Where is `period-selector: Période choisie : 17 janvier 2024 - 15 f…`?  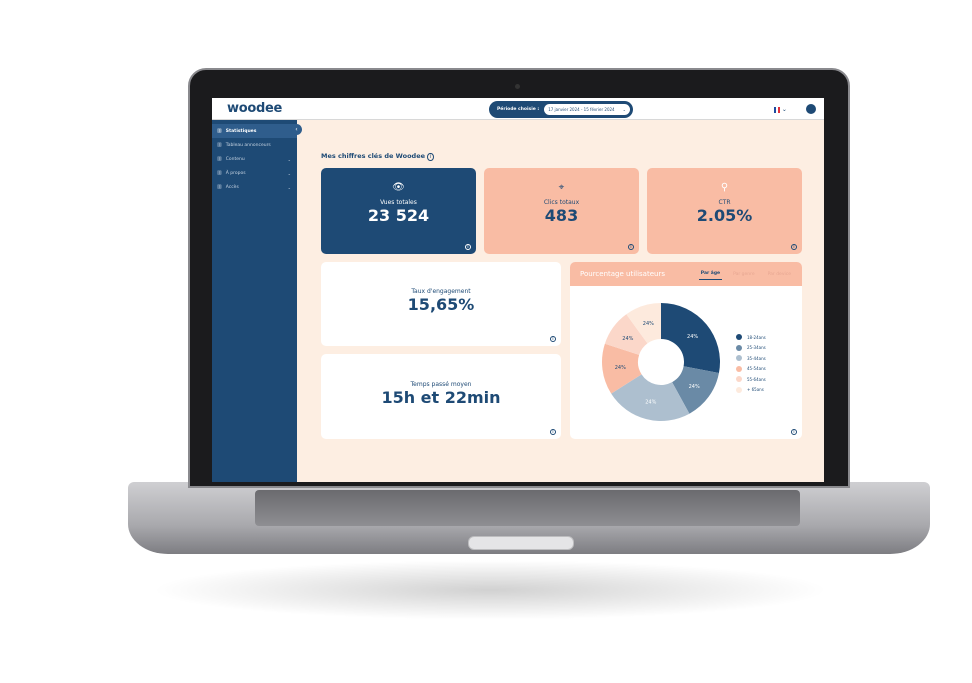 period-selector: Période choisie : 17 janvier 2024 - 15 f… is located at coordinates (561, 109).